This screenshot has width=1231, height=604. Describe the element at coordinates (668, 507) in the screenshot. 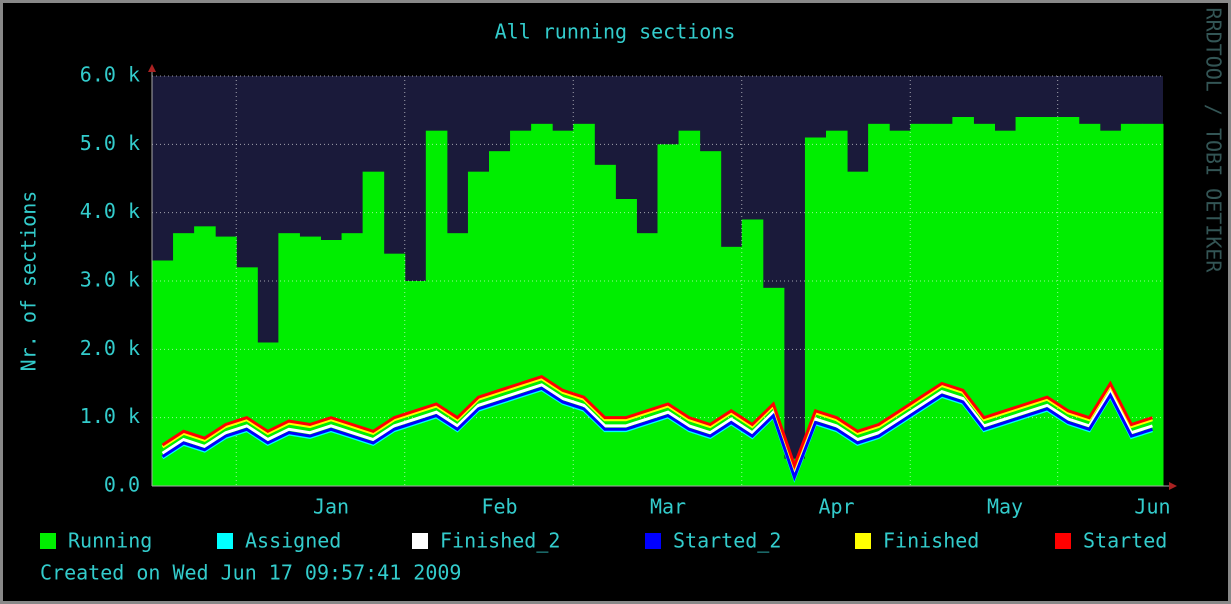

I see `x-tick-label: Mar` at that location.